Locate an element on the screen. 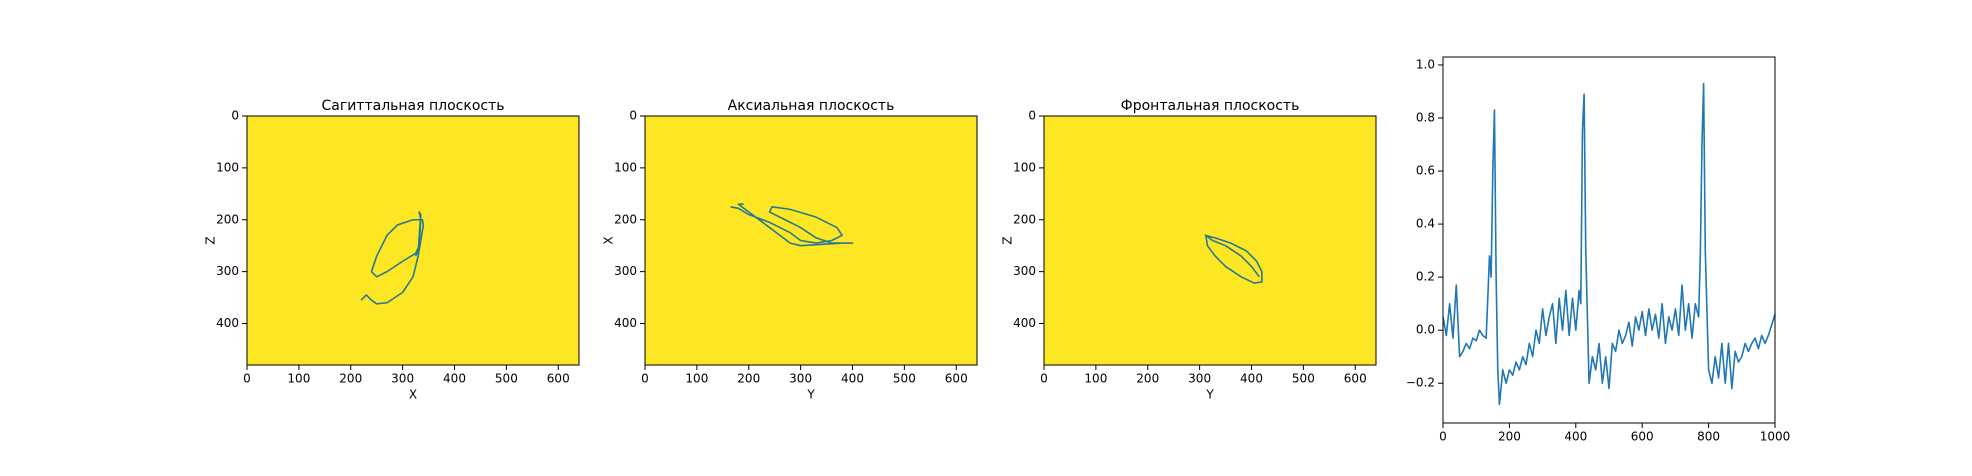 Image resolution: width=1972 pixels, height=476 pixels. x-tick-label: 800 is located at coordinates (1708, 437).